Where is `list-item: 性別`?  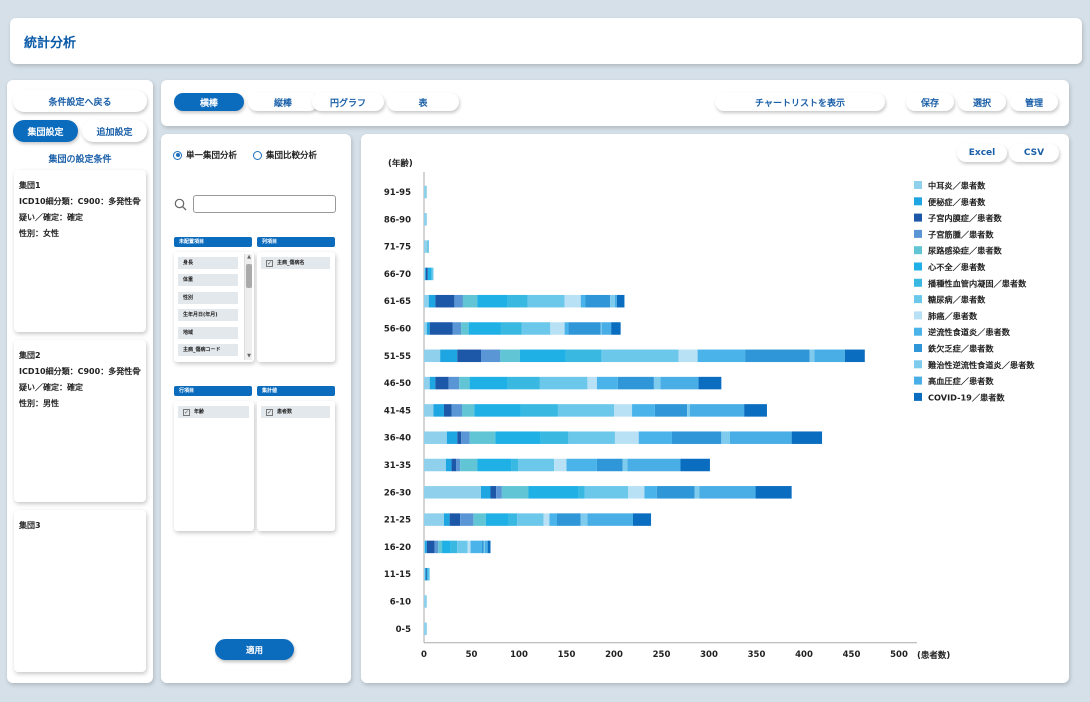 list-item: 性別 is located at coordinates (208, 298).